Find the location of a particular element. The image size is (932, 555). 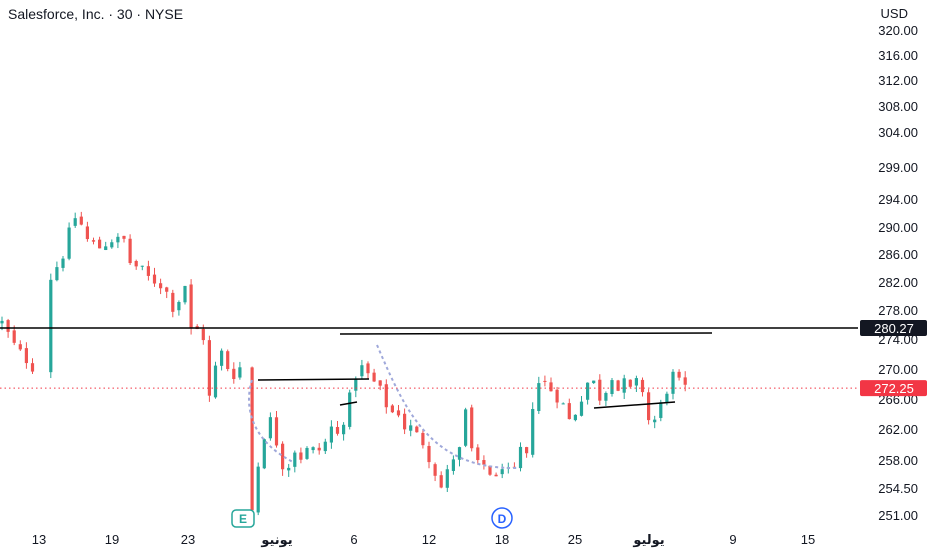

handle-bottom-line is located at coordinates (348, 403).